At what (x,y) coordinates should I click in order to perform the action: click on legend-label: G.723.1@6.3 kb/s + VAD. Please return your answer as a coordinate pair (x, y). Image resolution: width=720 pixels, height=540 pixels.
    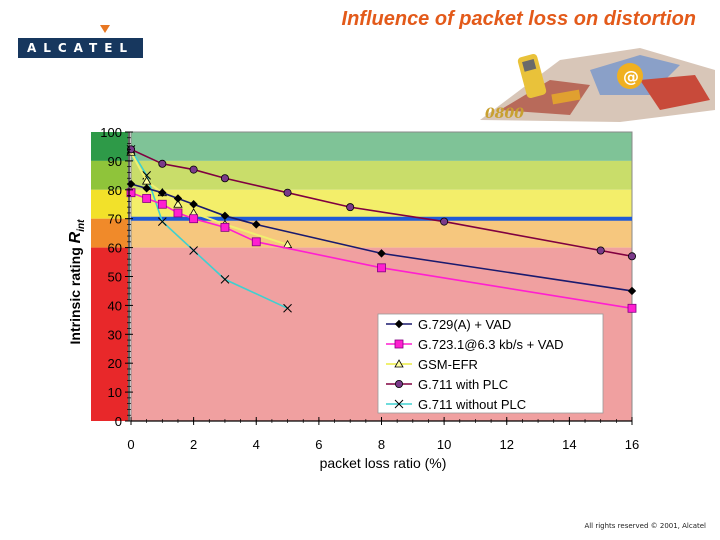
    Looking at the image, I should click on (491, 344).